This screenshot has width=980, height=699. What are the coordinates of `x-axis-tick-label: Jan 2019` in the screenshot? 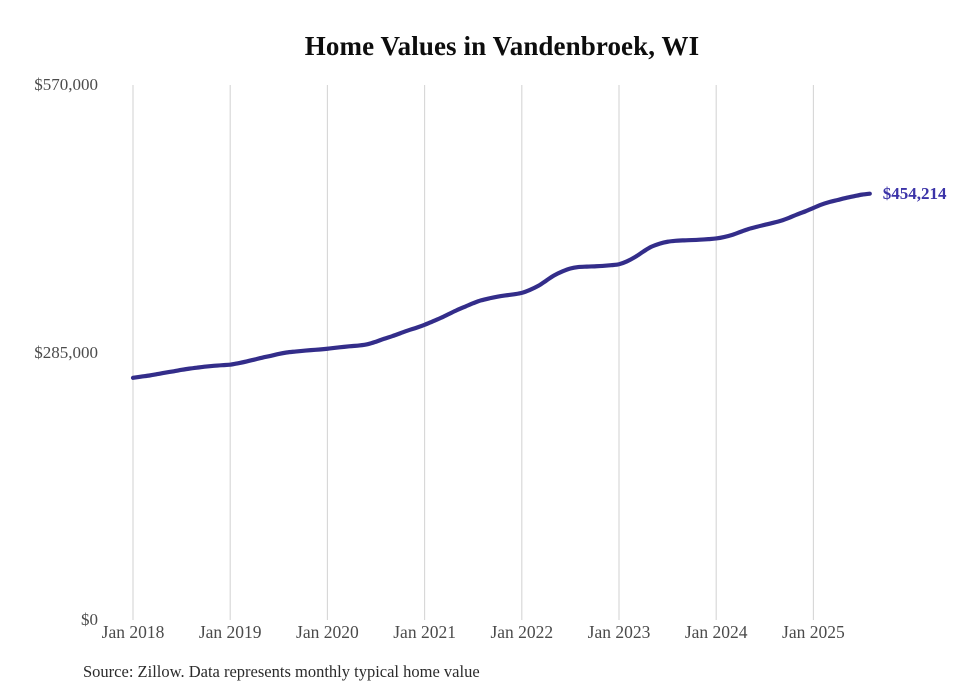 It's located at (230, 632).